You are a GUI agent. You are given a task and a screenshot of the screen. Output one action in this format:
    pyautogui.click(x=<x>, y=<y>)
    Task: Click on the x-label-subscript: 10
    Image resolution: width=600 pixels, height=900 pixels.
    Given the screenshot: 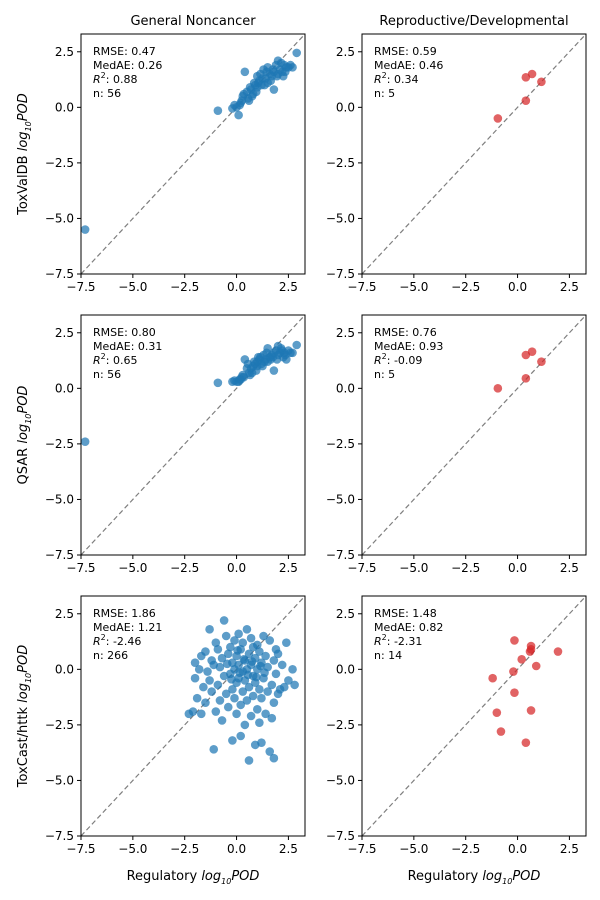 What is the action you would take?
    pyautogui.click(x=226, y=881)
    